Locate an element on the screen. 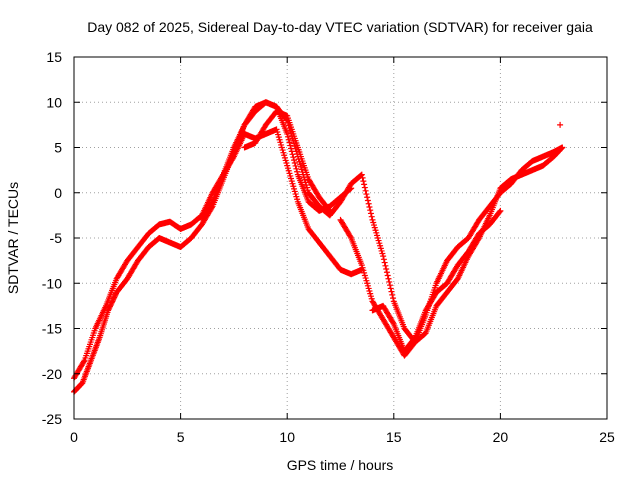  y-tick-label: -10 is located at coordinates (52, 283).